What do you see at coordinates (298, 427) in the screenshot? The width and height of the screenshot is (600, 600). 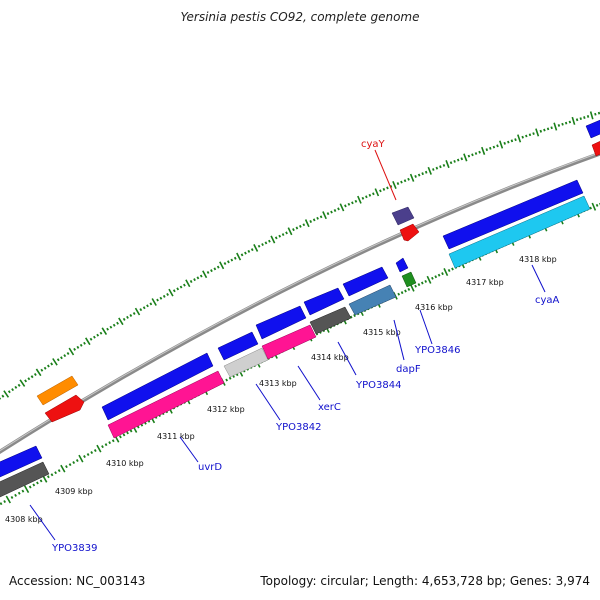 I see `gene-label-YPO3842: YPO3842` at bounding box center [298, 427].